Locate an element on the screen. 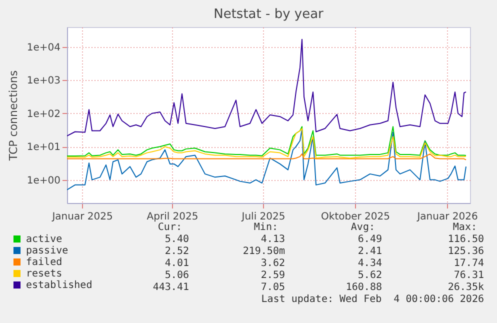 The height and width of the screenshot is (323, 497). x-tick-label: Juli 2025 is located at coordinates (263, 217).